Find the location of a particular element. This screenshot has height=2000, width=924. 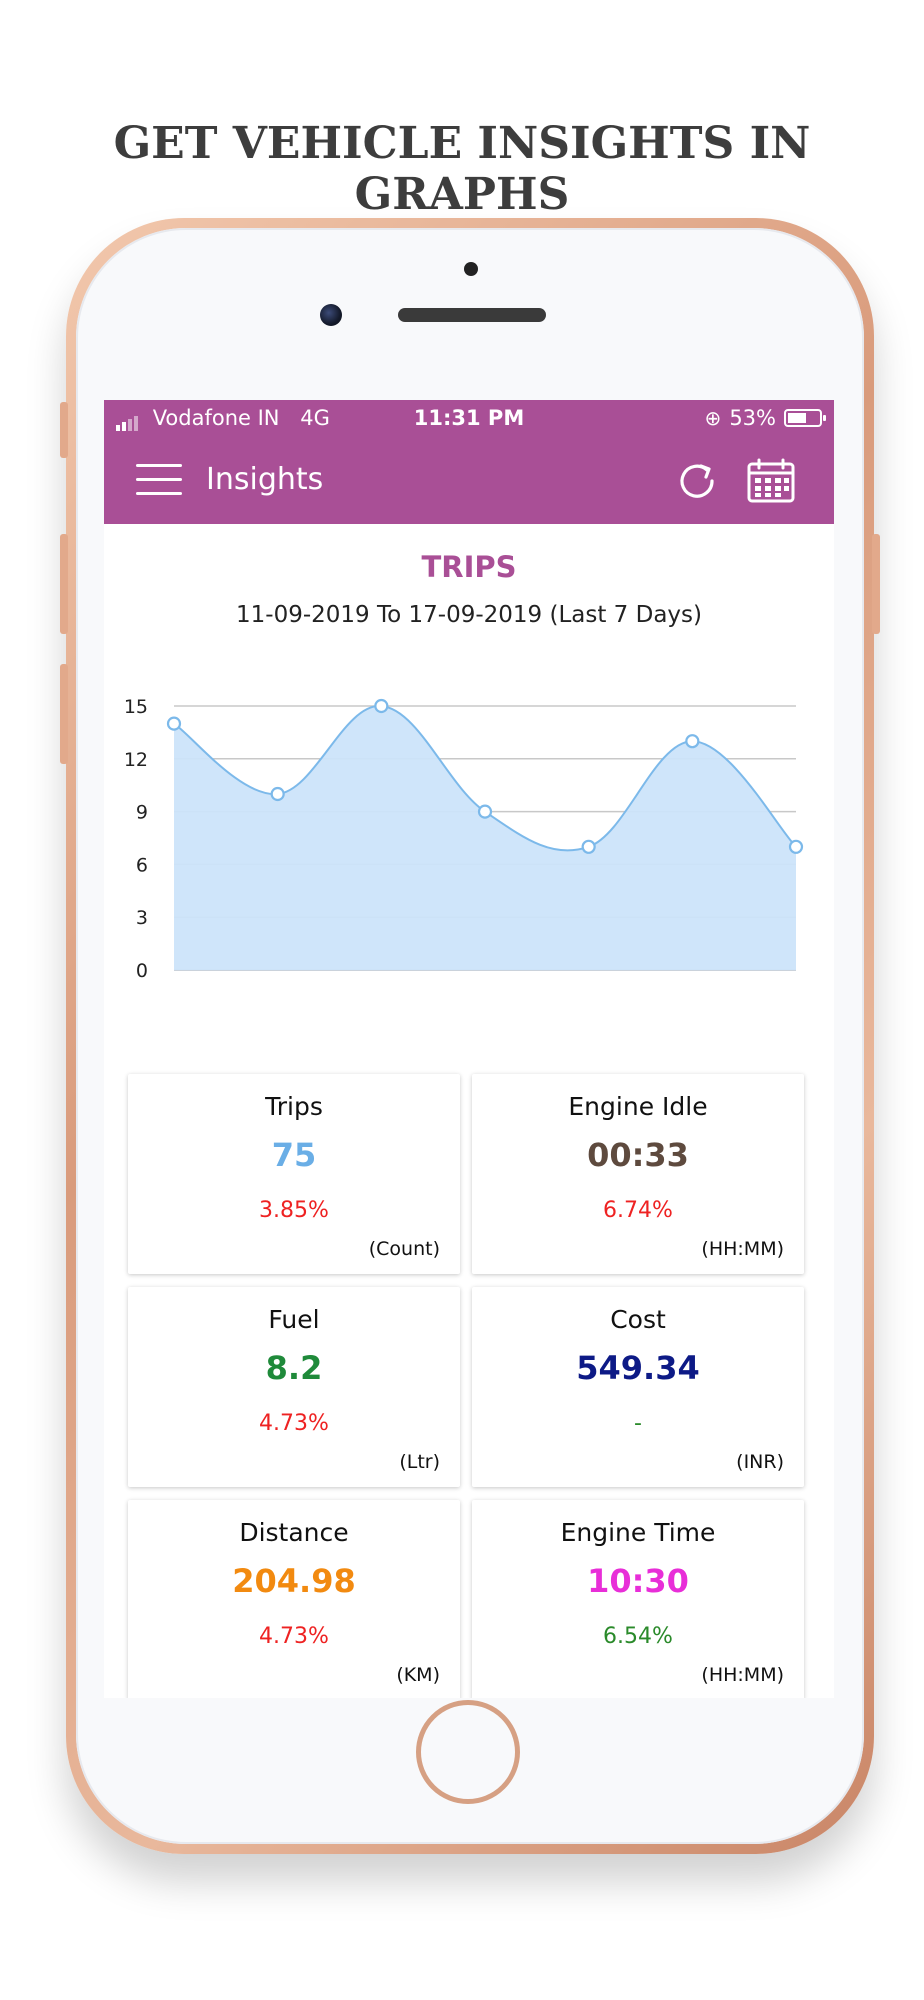

app-bar: Vodafone IN 4G 11:31 PM ⊕ 53% Insights is located at coordinates (469, 462).